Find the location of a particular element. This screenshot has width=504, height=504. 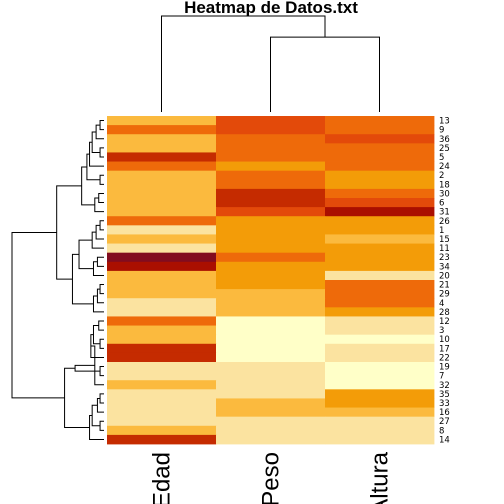

row-tick-label: 27 is located at coordinates (444, 422).